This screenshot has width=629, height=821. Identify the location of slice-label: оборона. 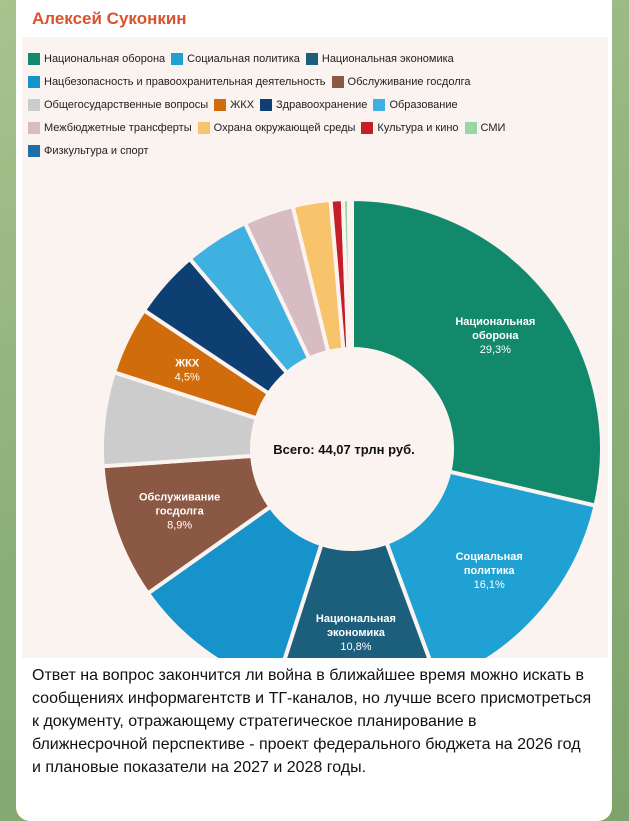
(495, 336).